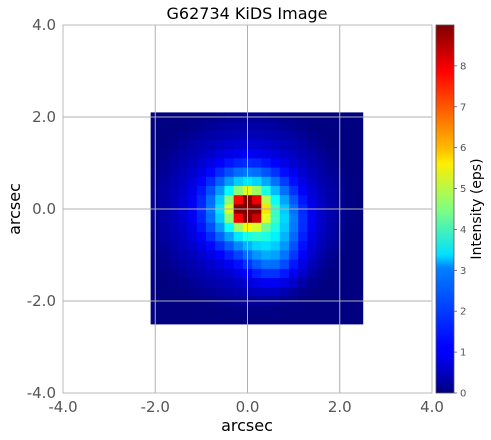  What do you see at coordinates (463, 189) in the screenshot?
I see `colorbar-tick-label: 5` at bounding box center [463, 189].